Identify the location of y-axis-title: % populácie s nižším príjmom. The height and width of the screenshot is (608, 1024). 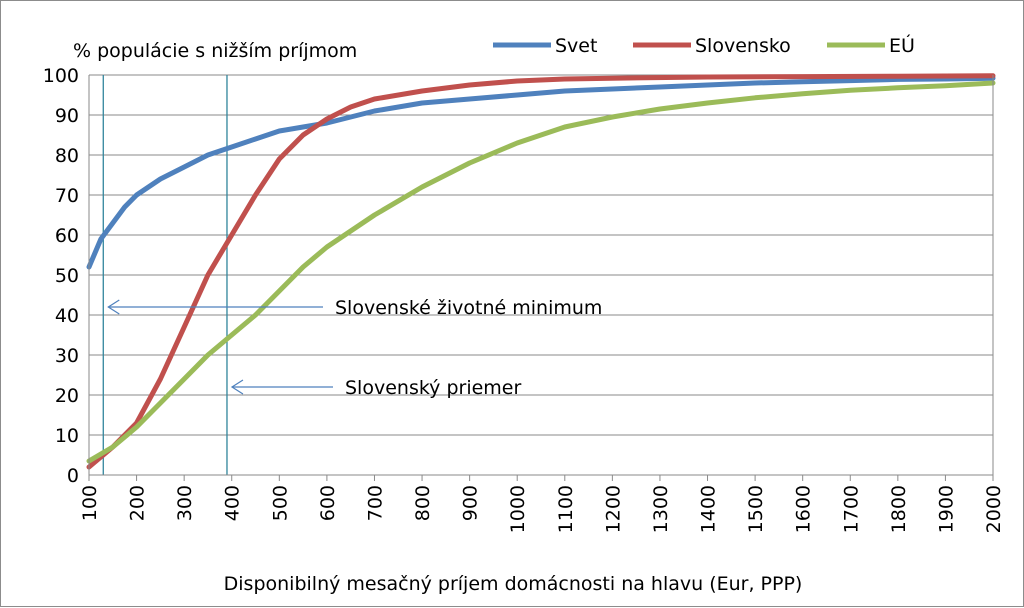
(215, 51).